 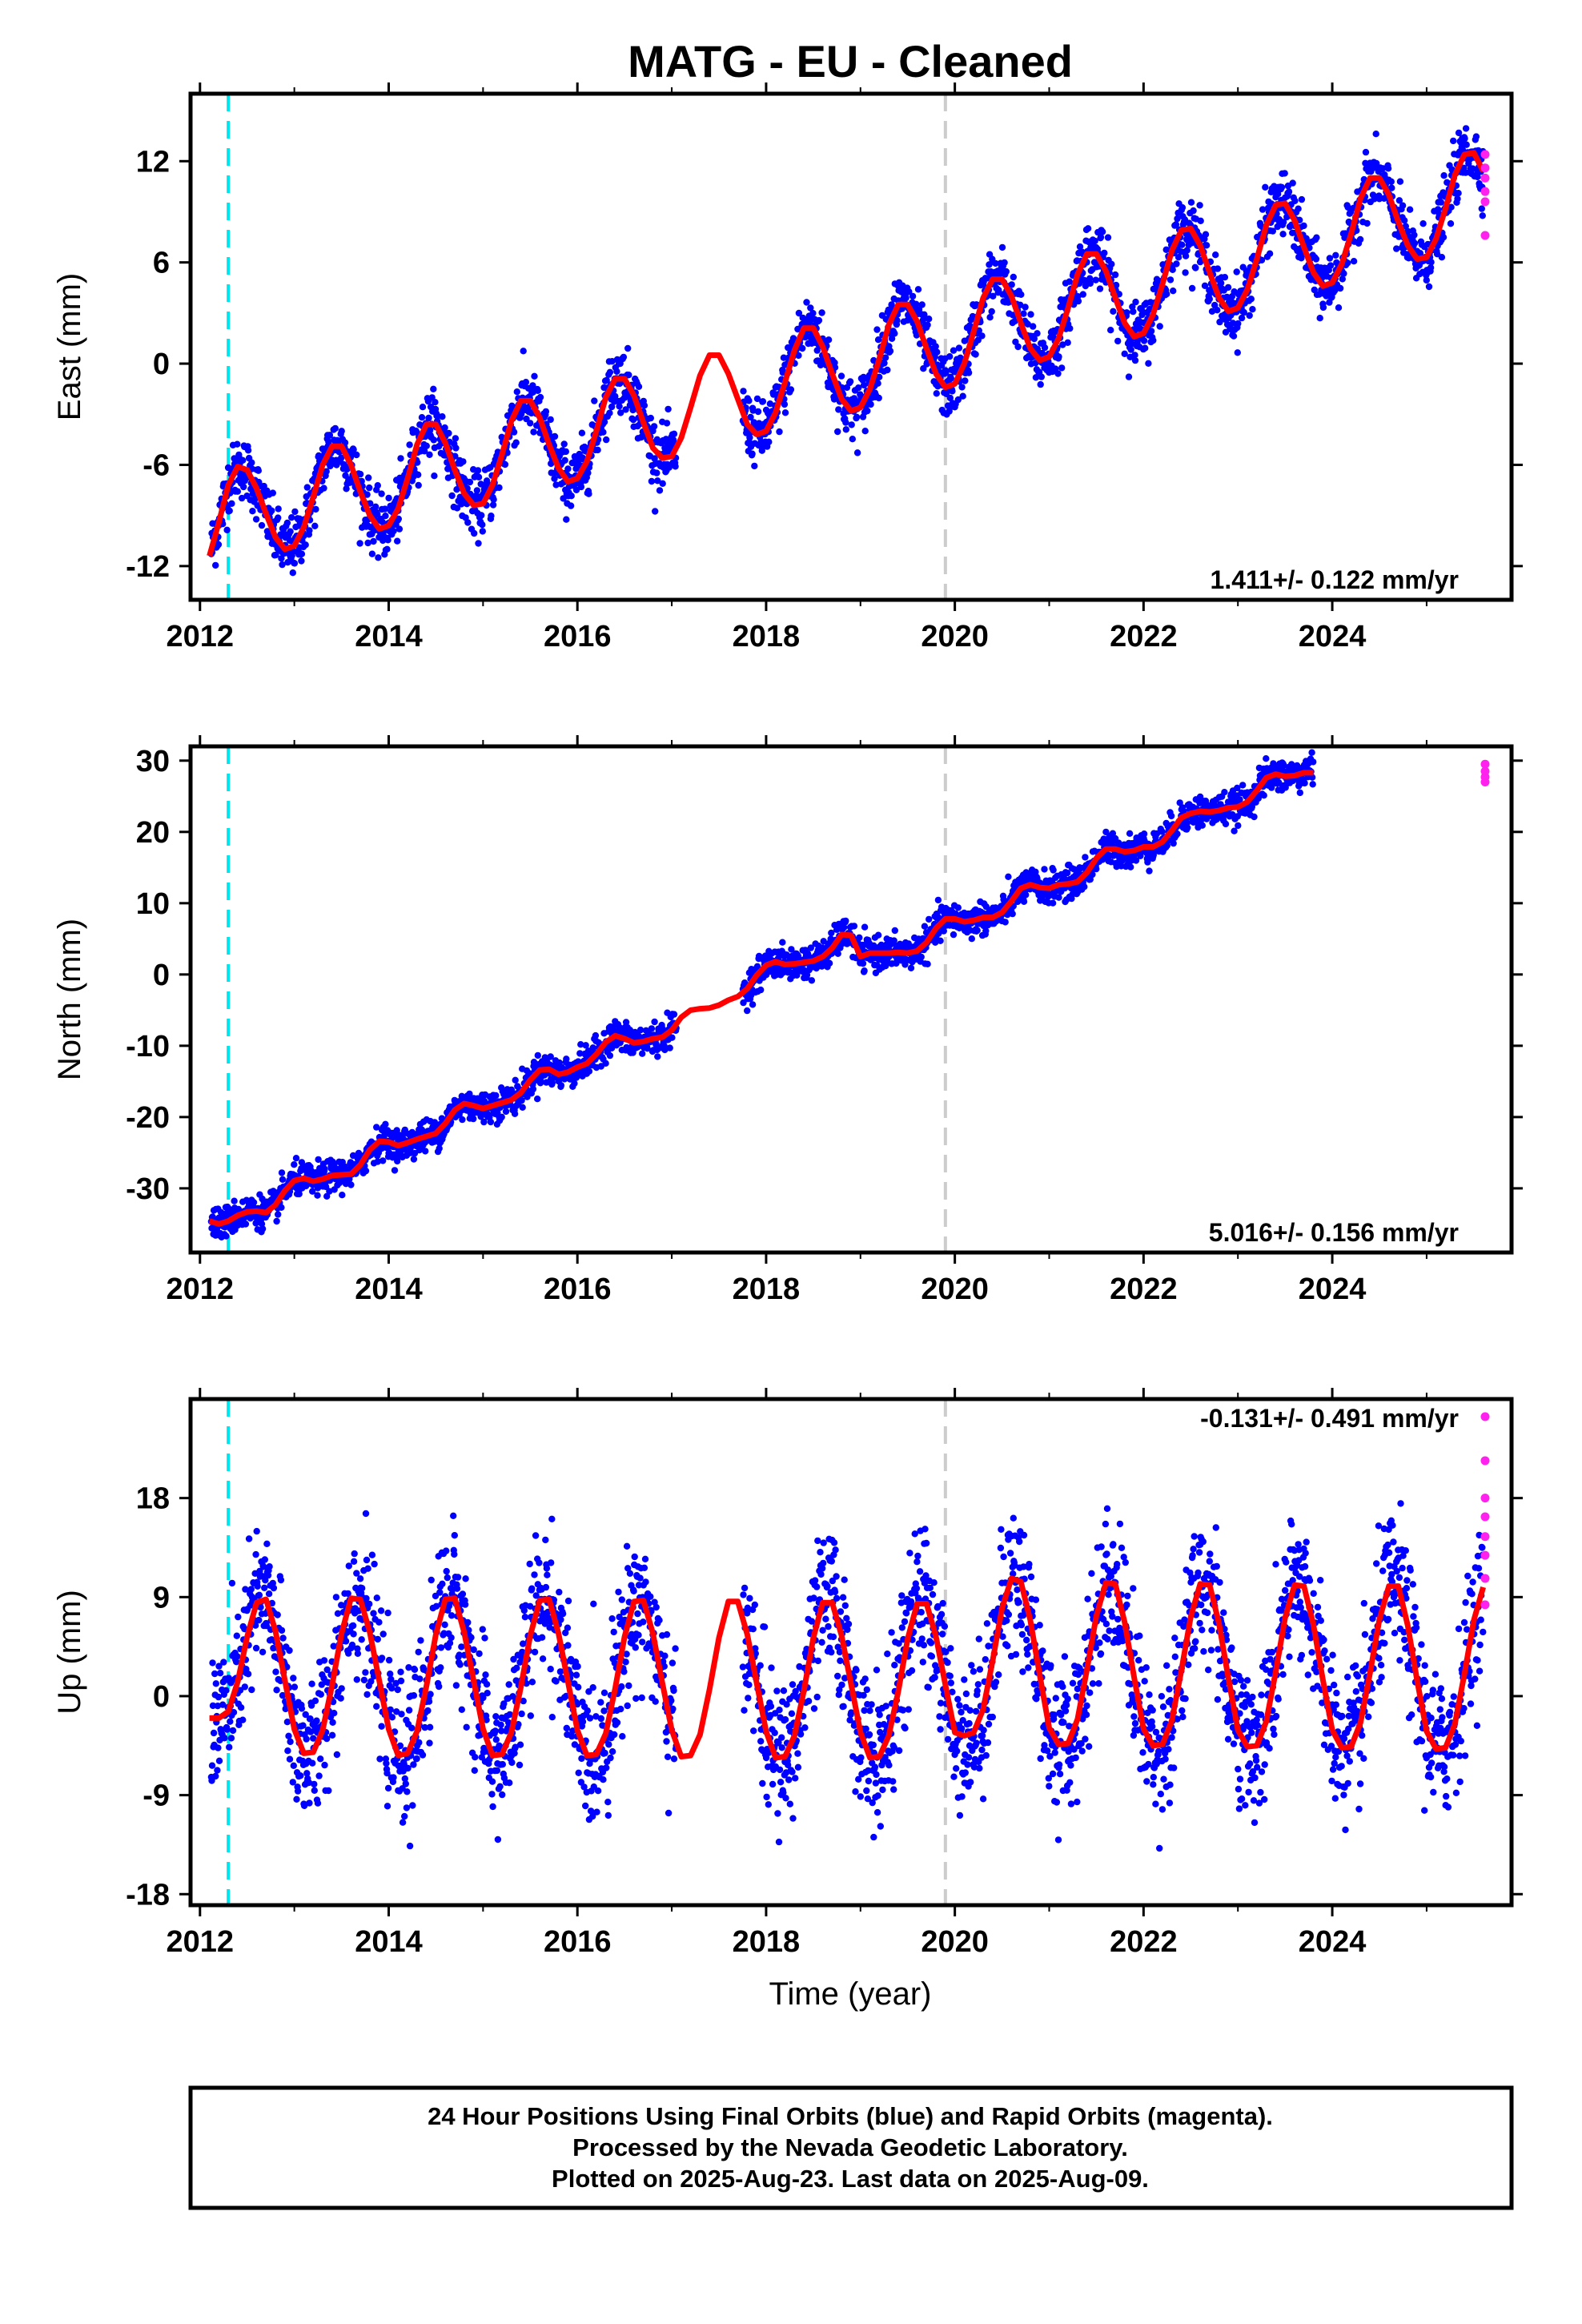 What do you see at coordinates (1144, 1289) in the screenshot?
I see `north-x-tick-label: 2022` at bounding box center [1144, 1289].